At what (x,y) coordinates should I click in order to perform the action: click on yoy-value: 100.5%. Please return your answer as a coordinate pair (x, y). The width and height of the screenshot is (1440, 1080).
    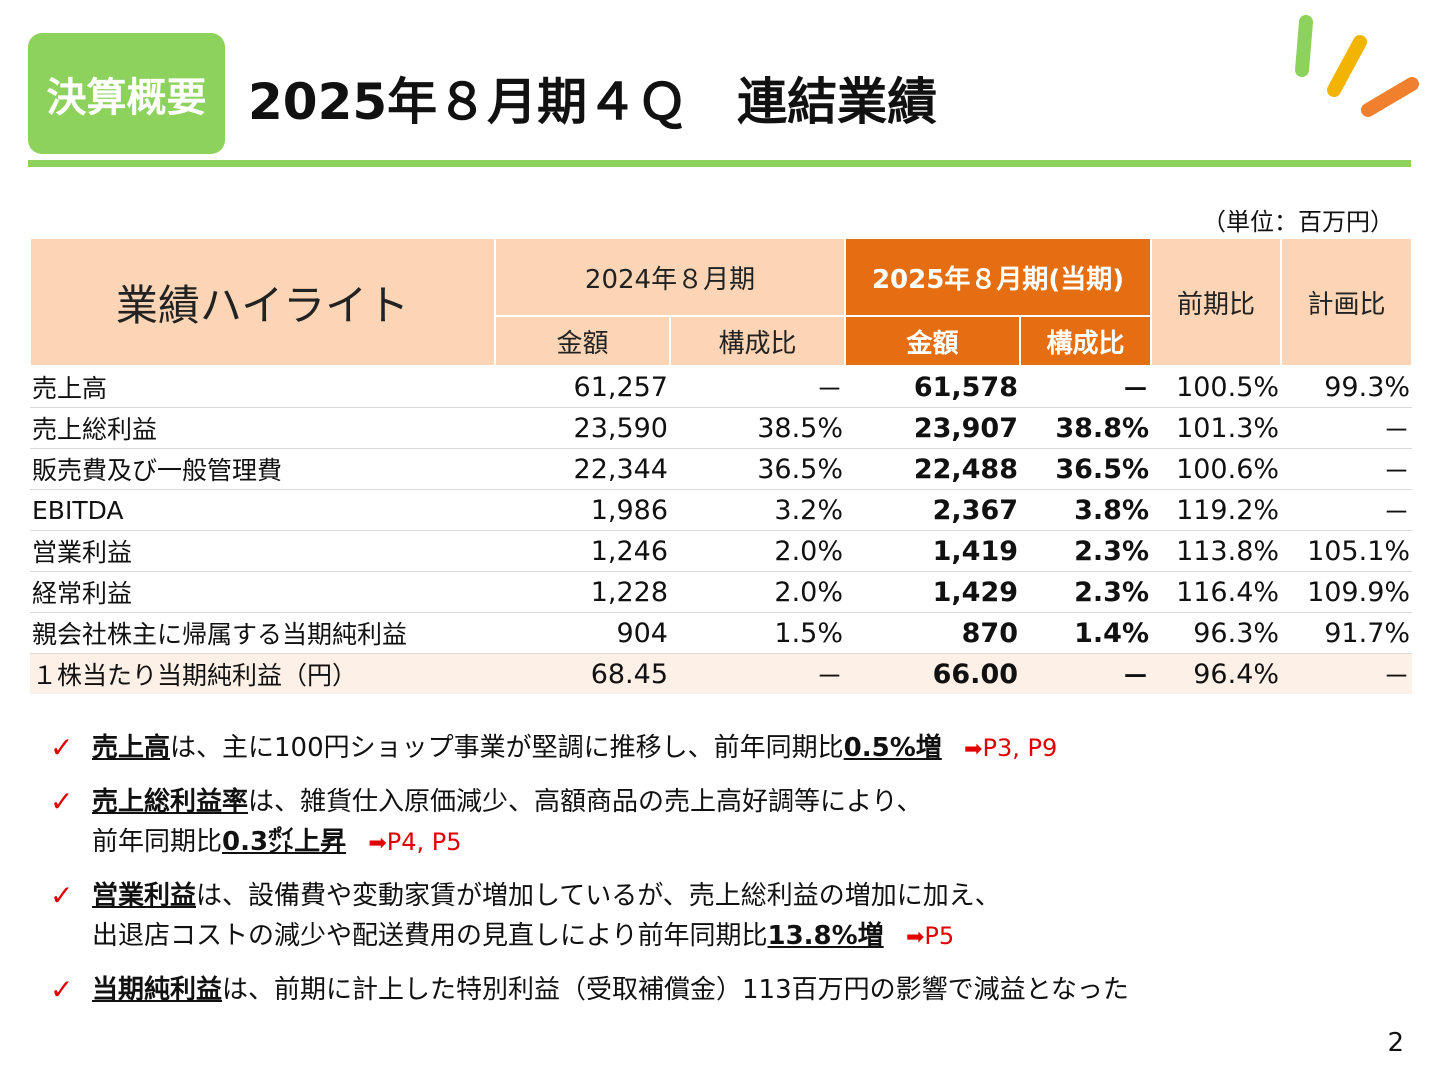
    Looking at the image, I should click on (1216, 387).